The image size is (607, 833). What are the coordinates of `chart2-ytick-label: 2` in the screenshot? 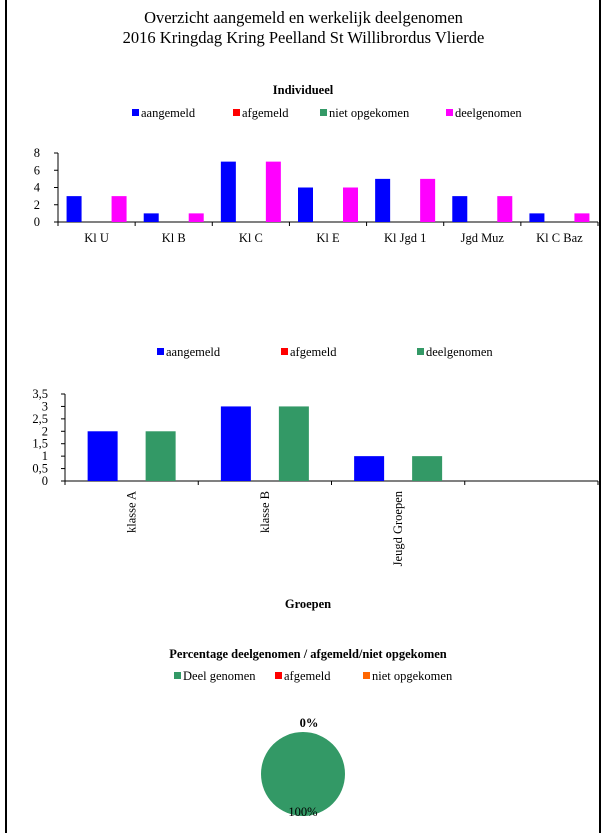 It's located at (45, 431).